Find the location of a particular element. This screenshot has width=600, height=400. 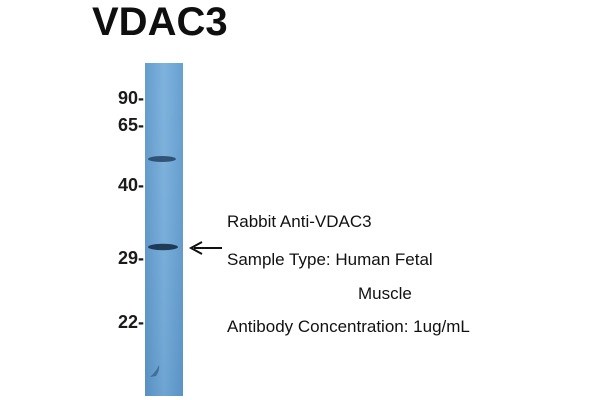

antibody-concentration-label: Antibody Concentration: 1ug/mL is located at coordinates (348, 326).